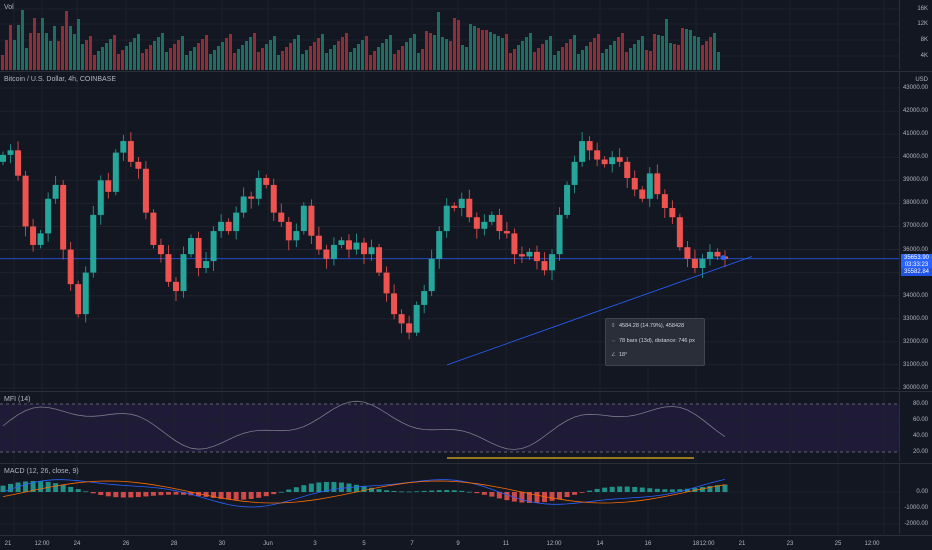  What do you see at coordinates (268, 544) in the screenshot?
I see `time-axis-label: Jun` at bounding box center [268, 544].